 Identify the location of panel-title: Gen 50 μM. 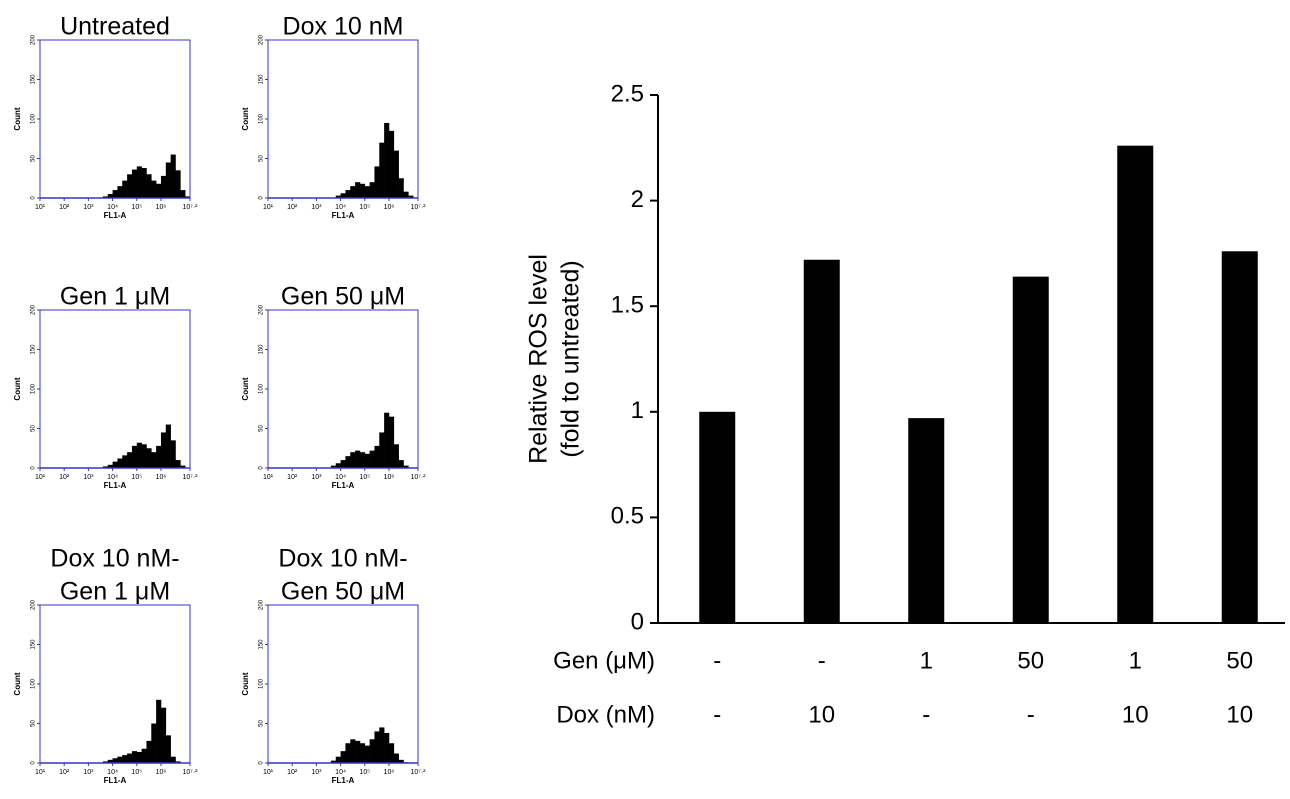
(343, 297).